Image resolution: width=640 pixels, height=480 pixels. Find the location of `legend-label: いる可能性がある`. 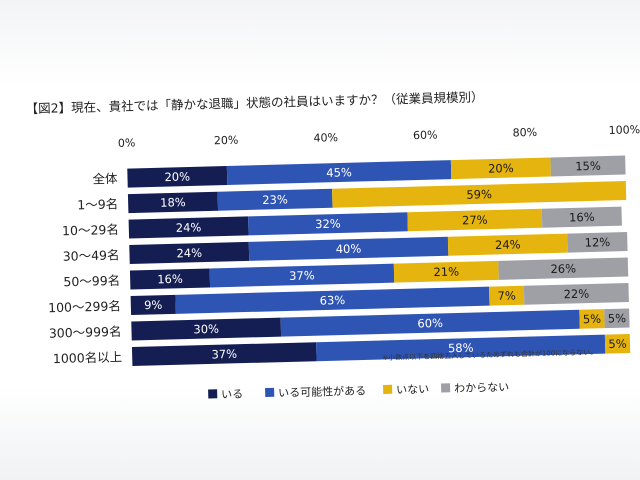

legend-label: いる可能性がある is located at coordinates (322, 391).